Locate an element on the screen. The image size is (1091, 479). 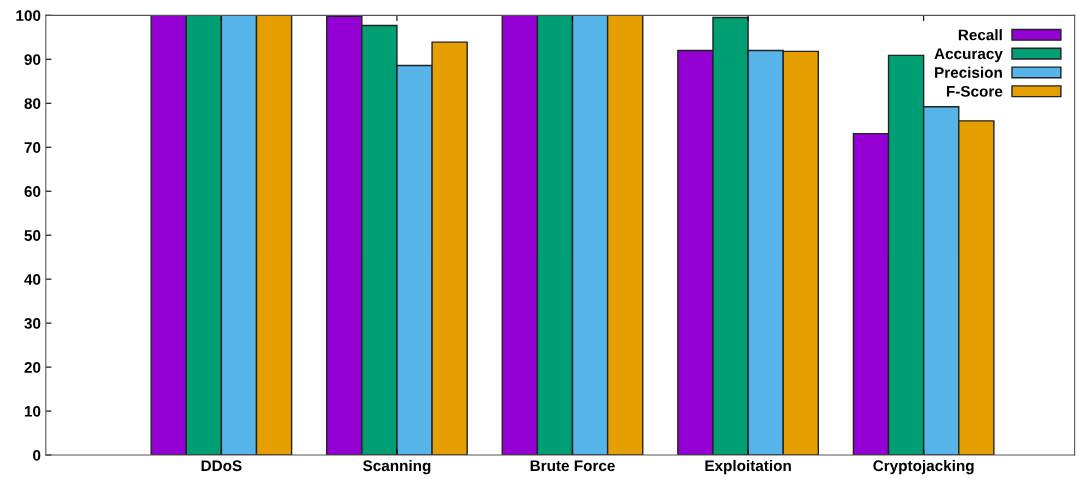
y-tick-label: 50 is located at coordinates (32, 235).